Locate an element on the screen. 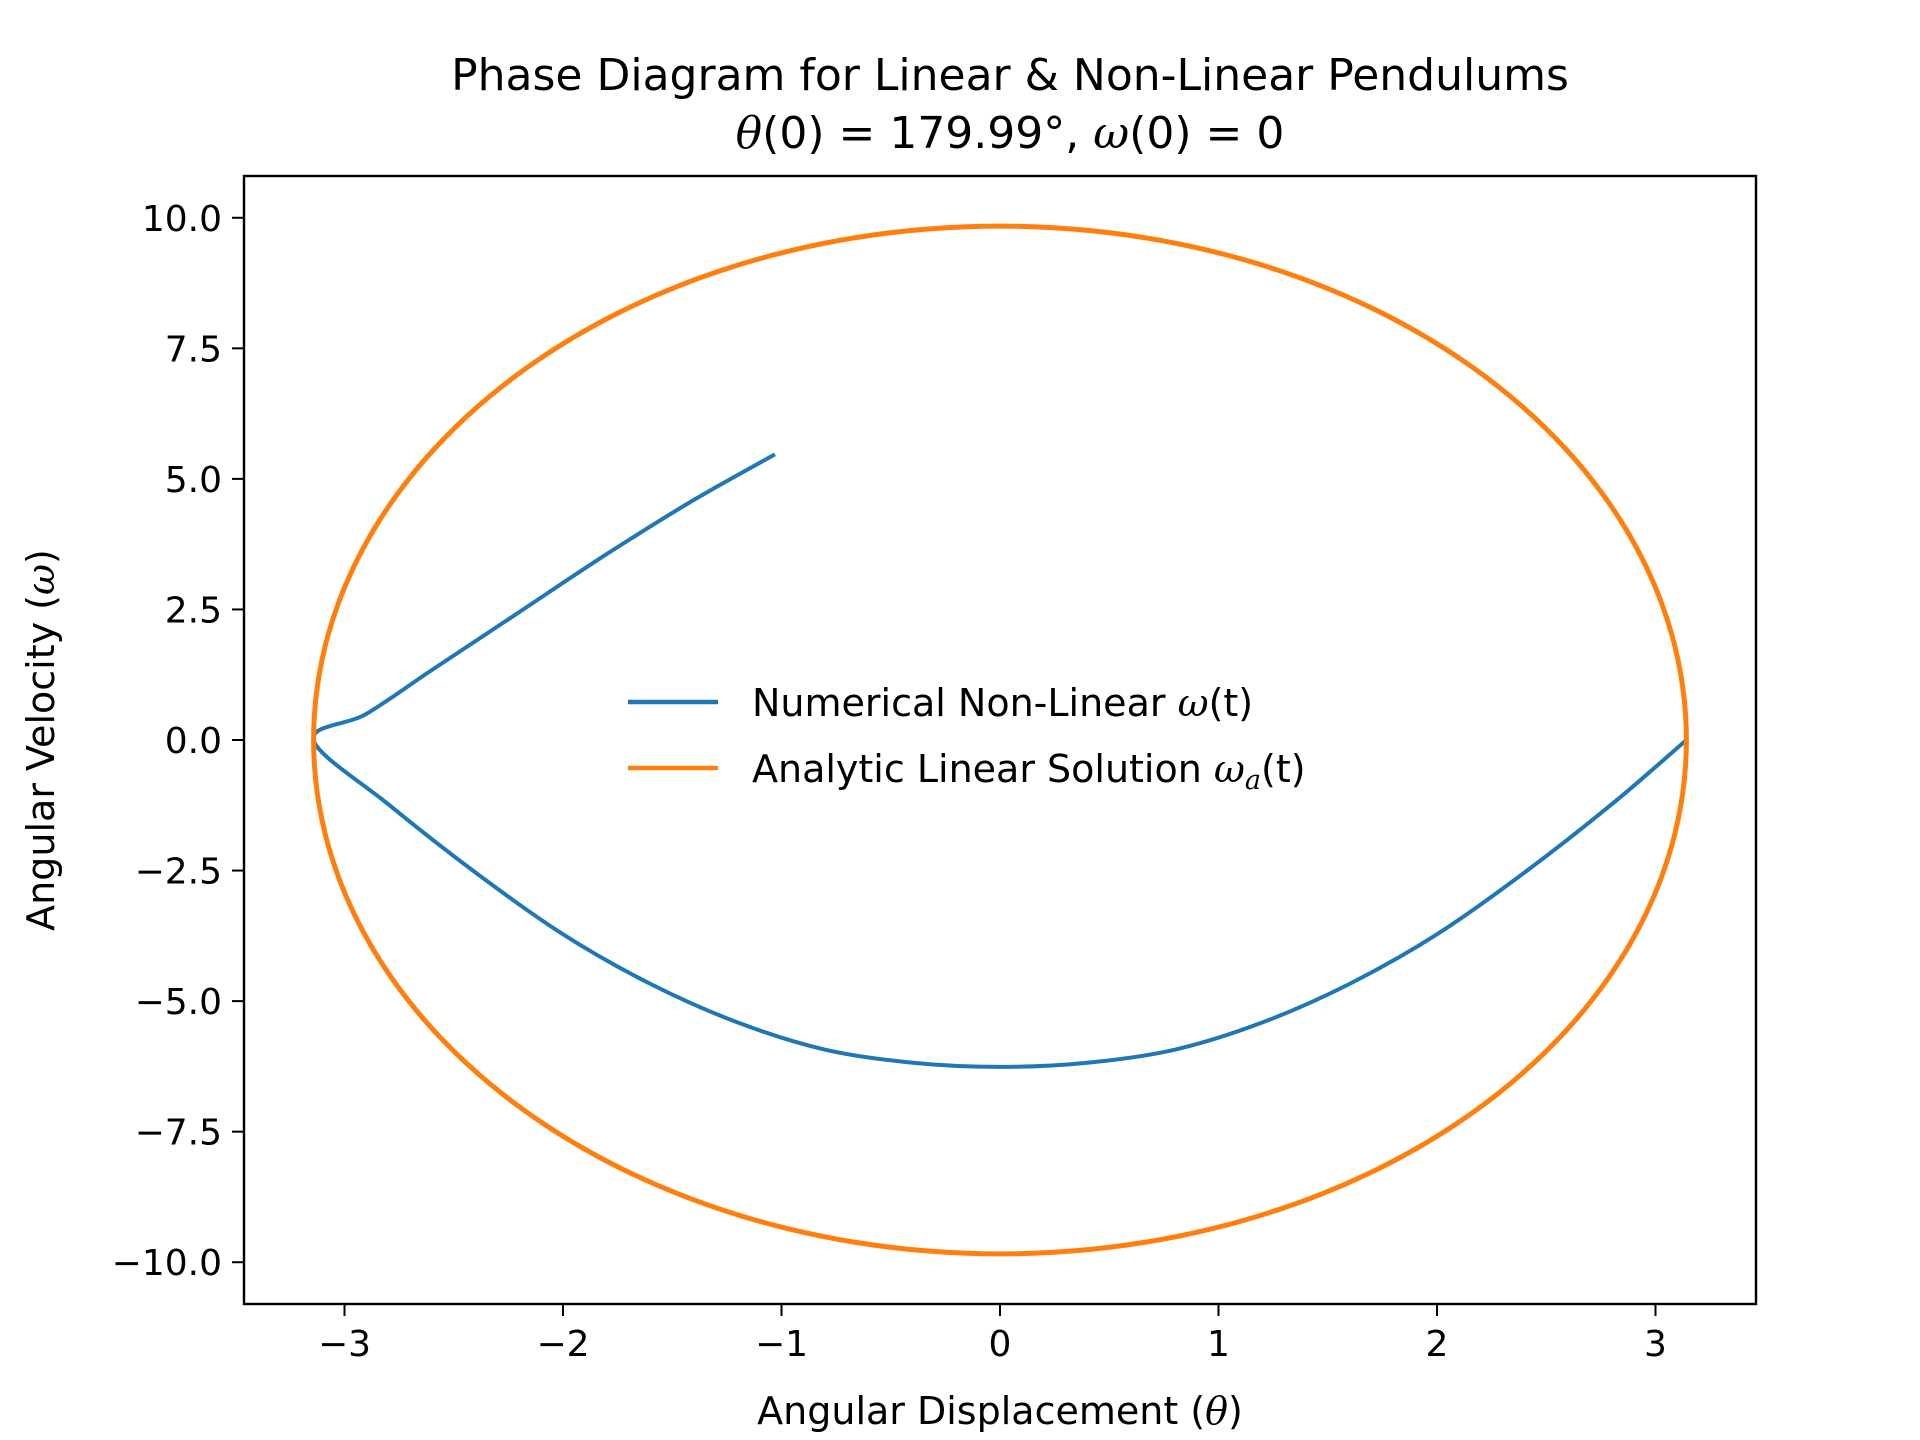  legend-label-analytic: Analytic Linear Solution ωa(t) is located at coordinates (1029, 771).